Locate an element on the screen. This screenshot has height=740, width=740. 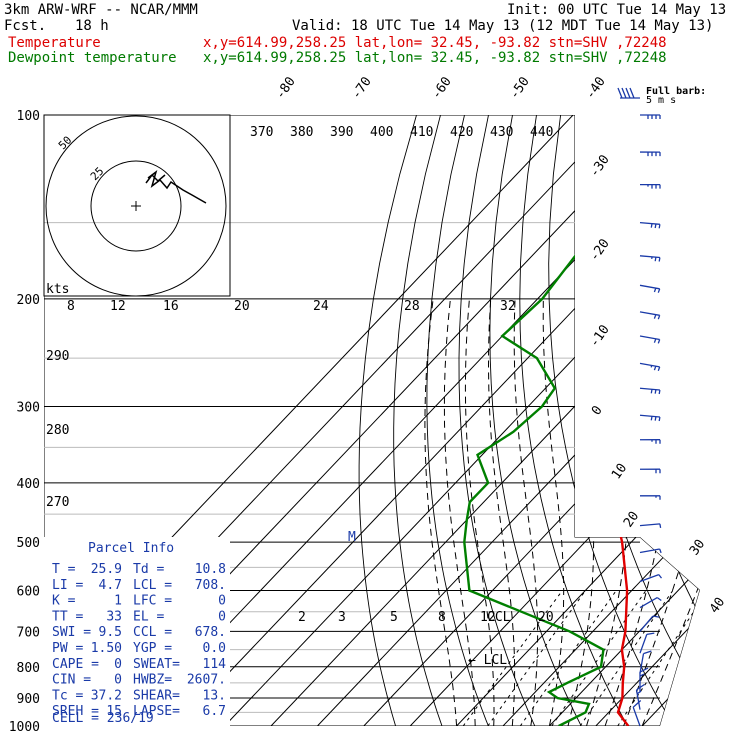
parcel-value-right: 6.7 is located at coordinates (214, 711).